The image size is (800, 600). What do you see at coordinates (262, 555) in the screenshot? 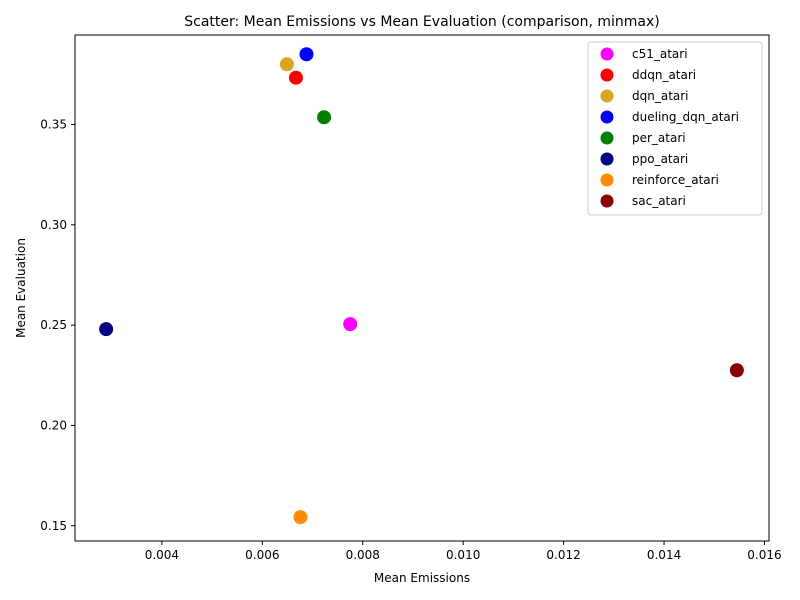
I see `x-tick-label: 0.006` at bounding box center [262, 555].